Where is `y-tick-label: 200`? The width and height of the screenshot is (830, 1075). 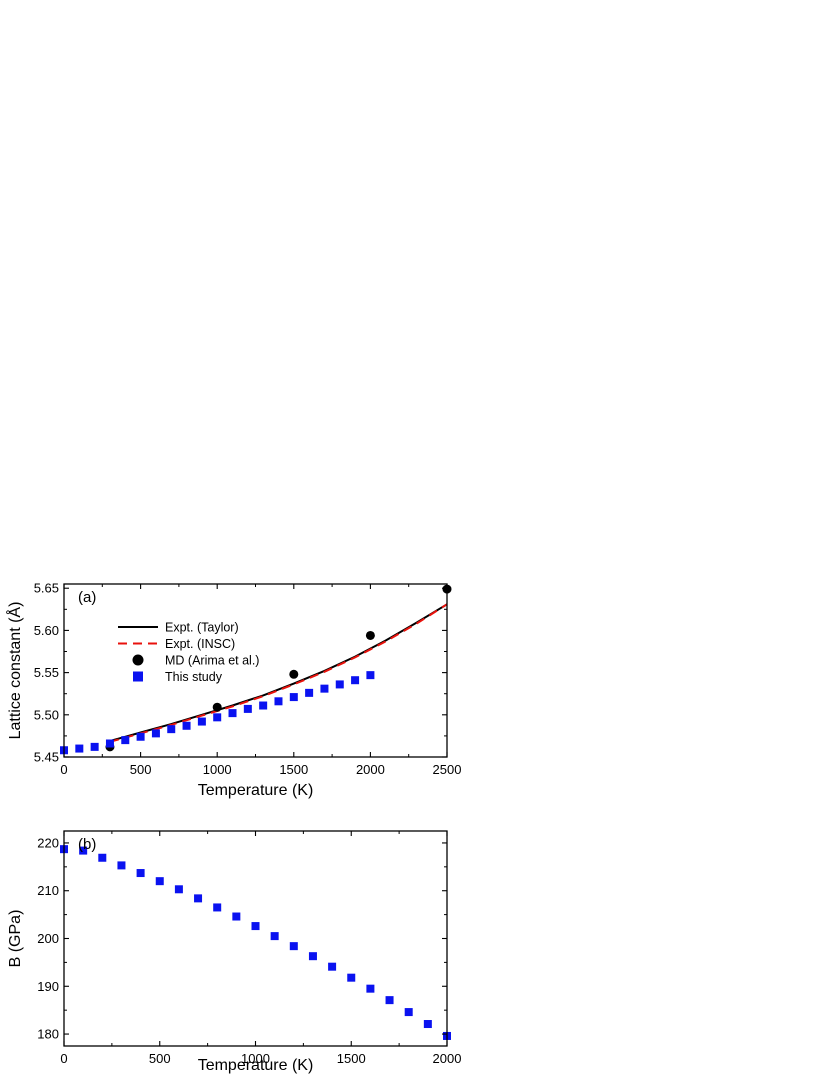
y-tick-label: 200 is located at coordinates (48, 938).